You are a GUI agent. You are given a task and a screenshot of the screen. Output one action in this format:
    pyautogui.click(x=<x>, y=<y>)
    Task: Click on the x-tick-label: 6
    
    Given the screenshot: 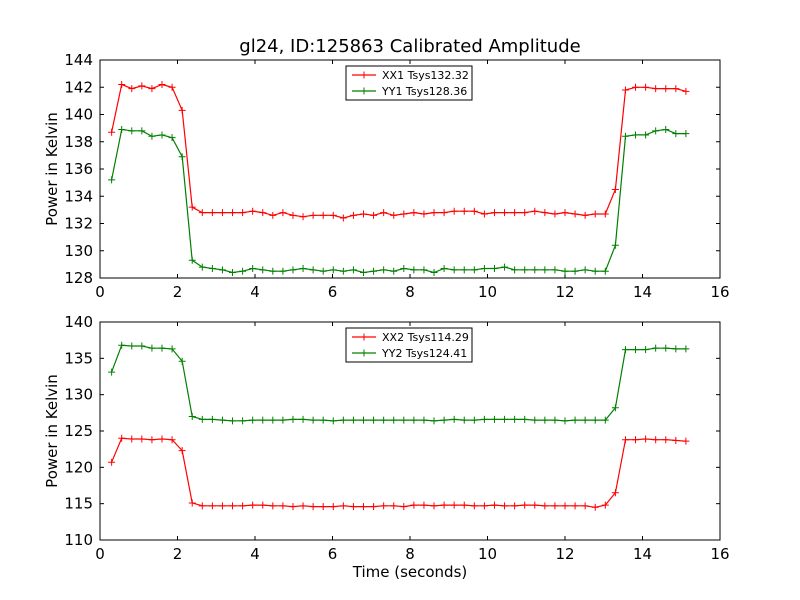 What is the action you would take?
    pyautogui.click(x=333, y=554)
    